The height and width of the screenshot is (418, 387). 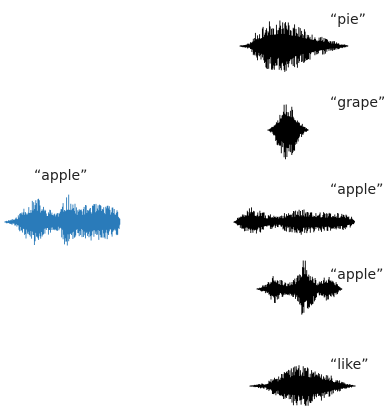 I want to click on candidate-word-label: “like”, so click(x=349, y=365).